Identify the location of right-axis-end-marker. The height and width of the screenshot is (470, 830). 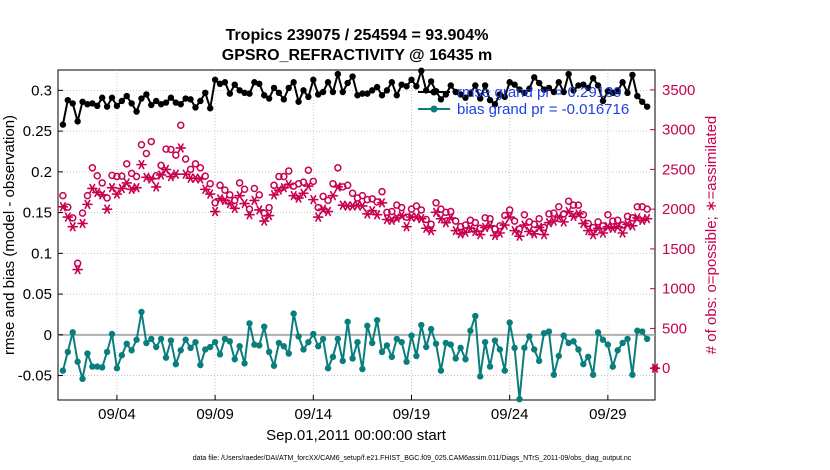
(655, 368).